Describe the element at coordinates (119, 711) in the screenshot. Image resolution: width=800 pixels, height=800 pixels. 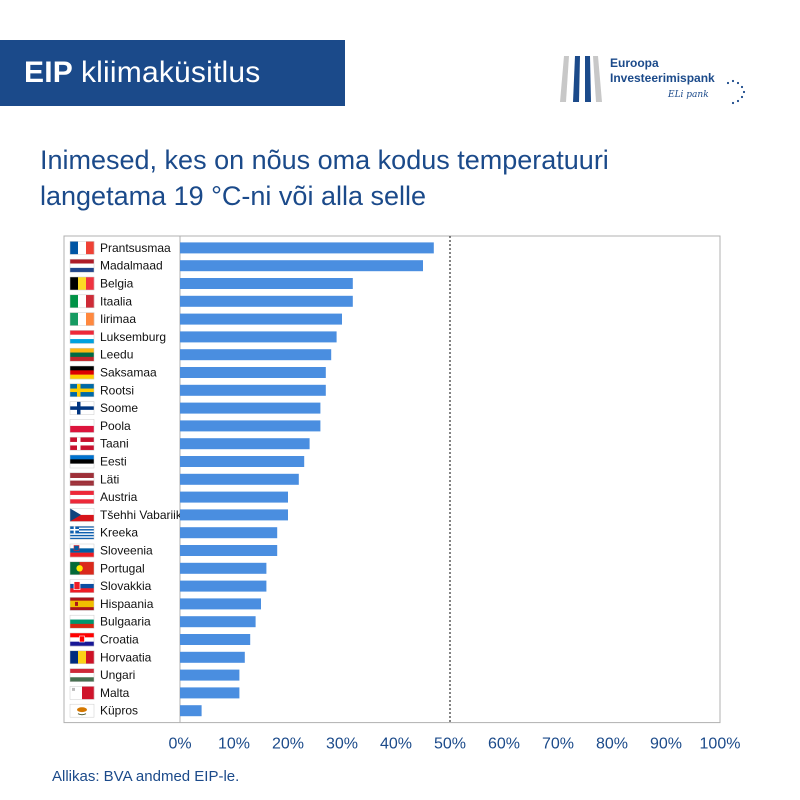
I see `category-label: Küpros` at that location.